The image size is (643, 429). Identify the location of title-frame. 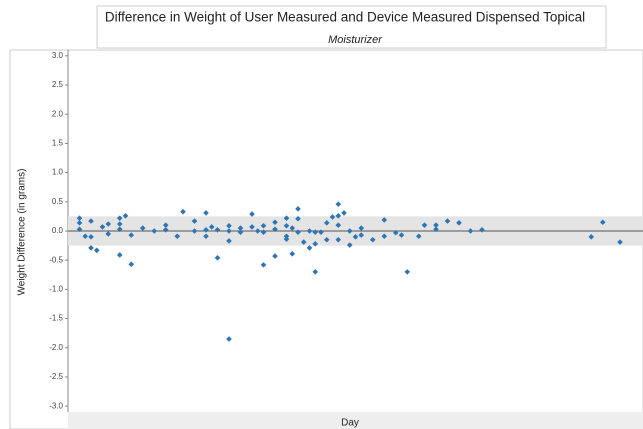
(351, 27).